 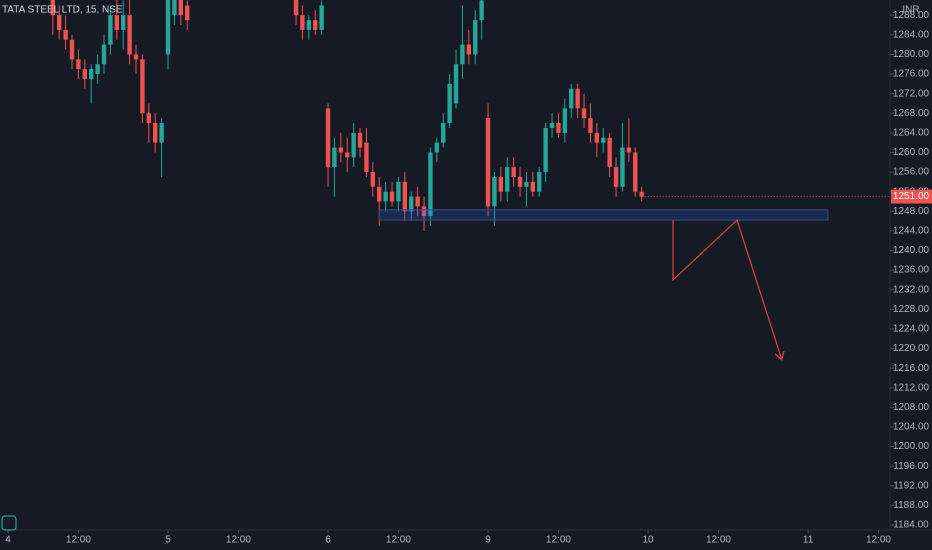 I want to click on logo, so click(x=9, y=523).